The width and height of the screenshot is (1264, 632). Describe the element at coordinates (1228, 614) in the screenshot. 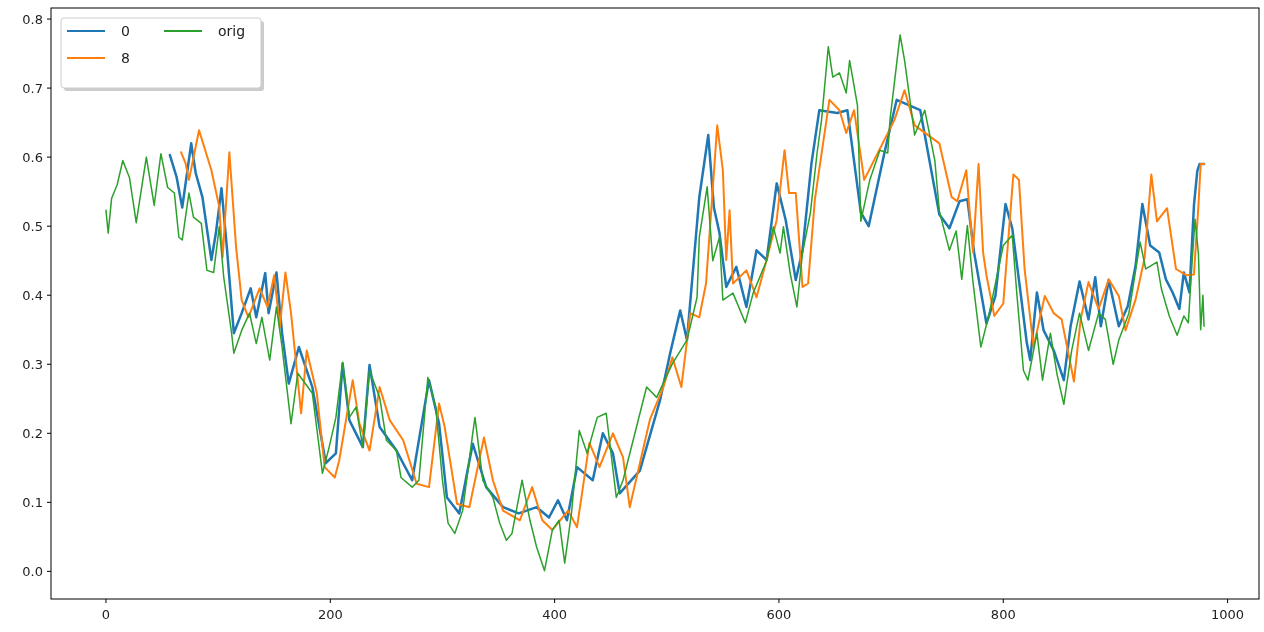

I see `x-tick-label: 1000` at that location.